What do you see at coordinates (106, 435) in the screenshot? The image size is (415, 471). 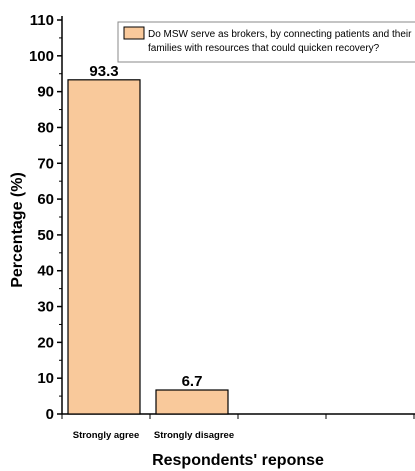 I see `x-category-label: Strongly agree` at bounding box center [106, 435].